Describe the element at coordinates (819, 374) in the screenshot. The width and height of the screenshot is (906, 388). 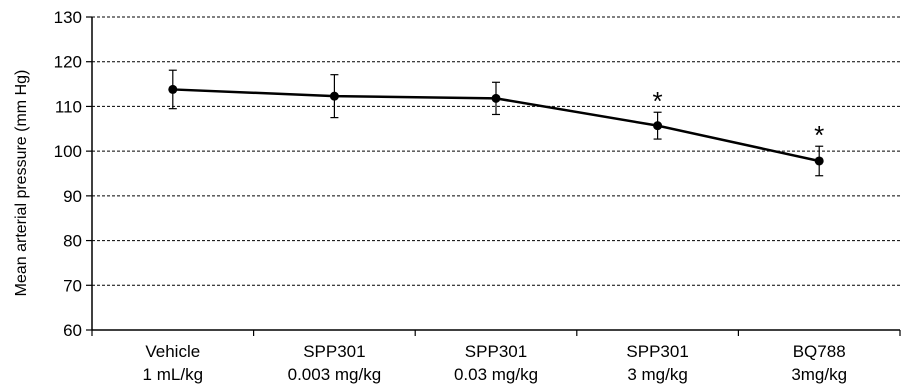
I see `x-tick-label: 3mg/kg` at that location.